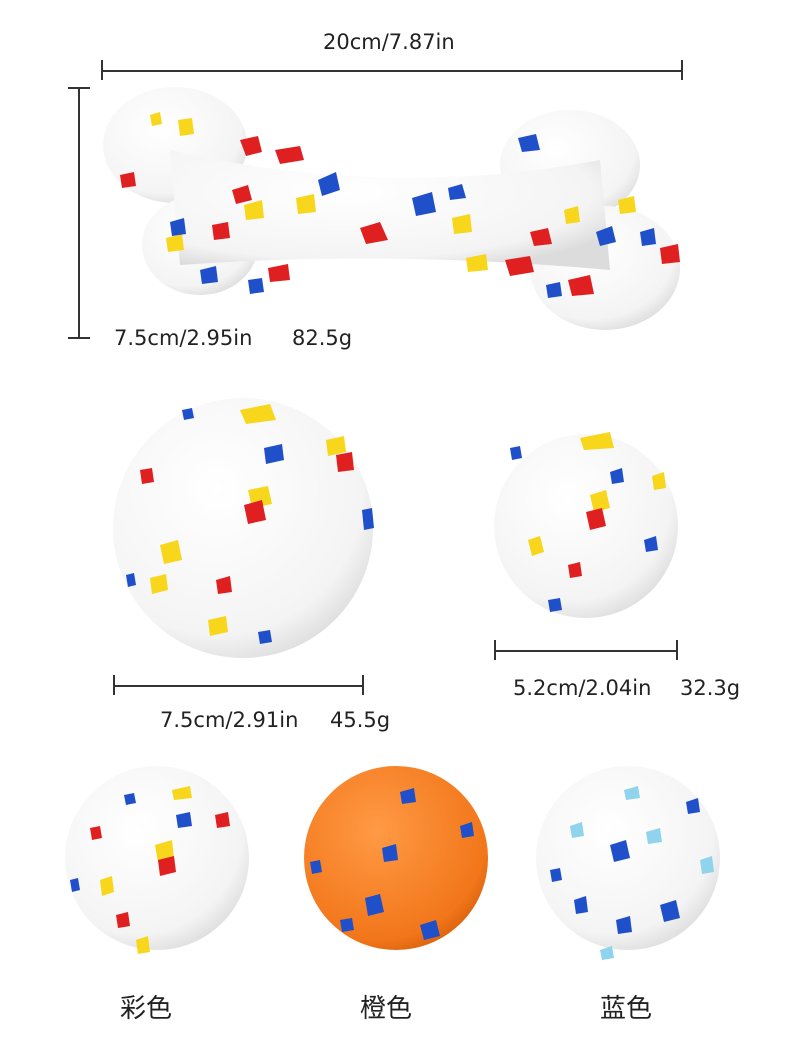  What do you see at coordinates (626, 1009) in the screenshot?
I see `variant-label-blue: 蓝色` at bounding box center [626, 1009].